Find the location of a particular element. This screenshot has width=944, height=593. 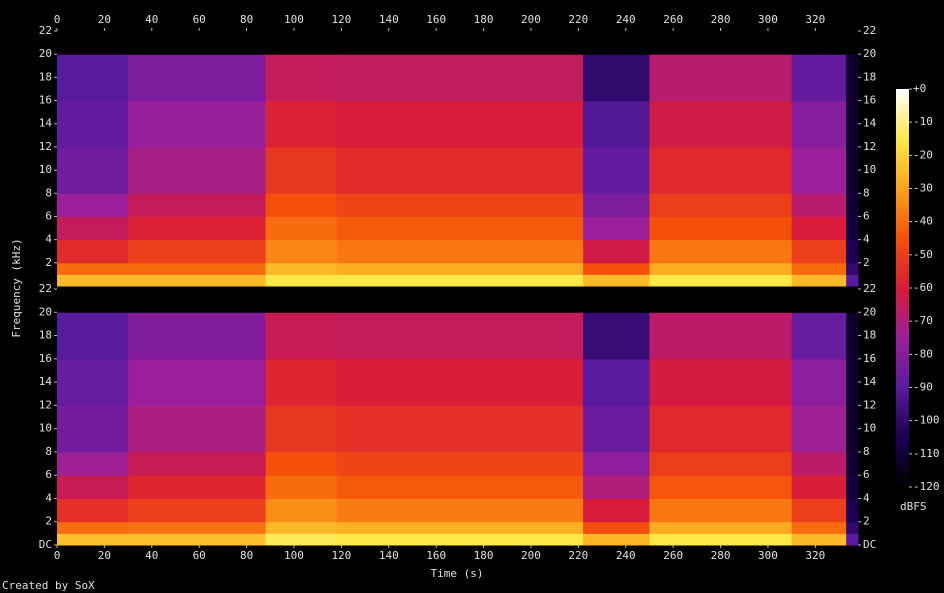

y-tick-label: DC is located at coordinates (869, 544).